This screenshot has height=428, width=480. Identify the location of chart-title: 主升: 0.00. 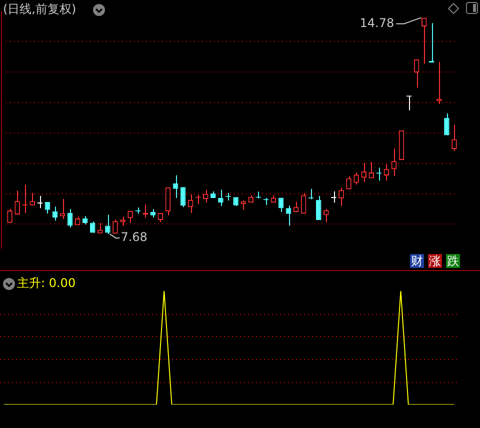
(46, 283).